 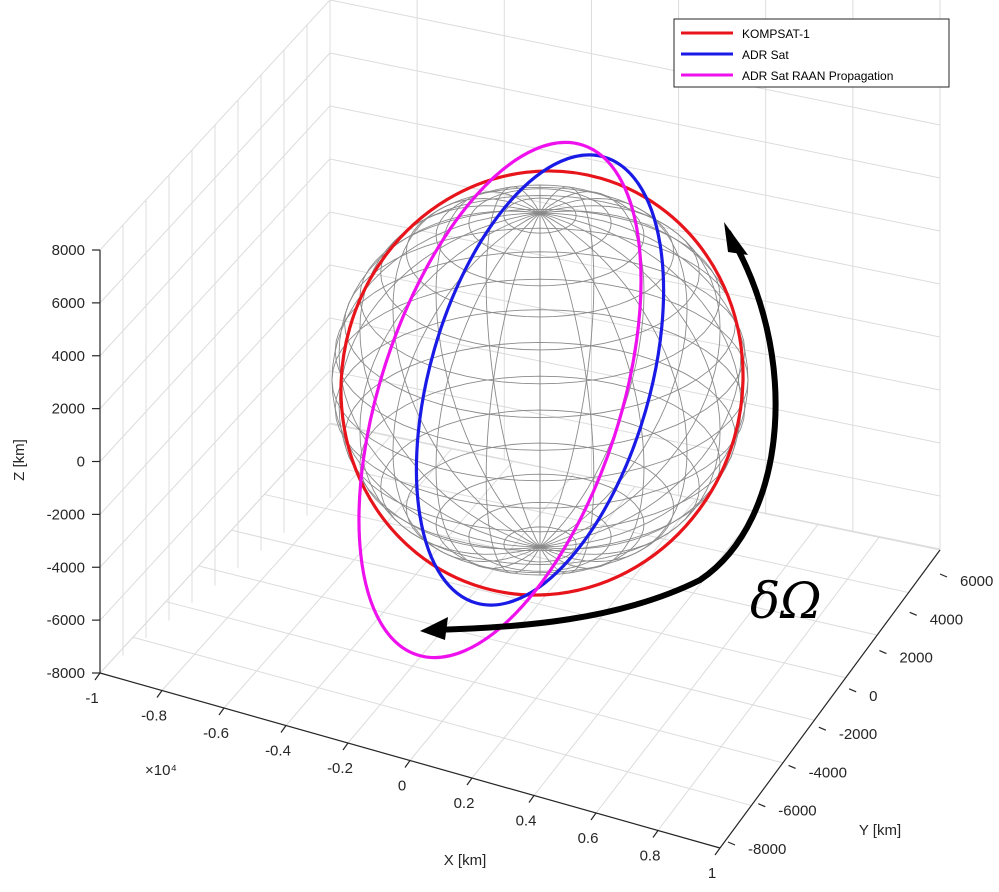 What do you see at coordinates (817, 76) in the screenshot?
I see `legend-label: ADR Sat RAAN Propagation` at bounding box center [817, 76].